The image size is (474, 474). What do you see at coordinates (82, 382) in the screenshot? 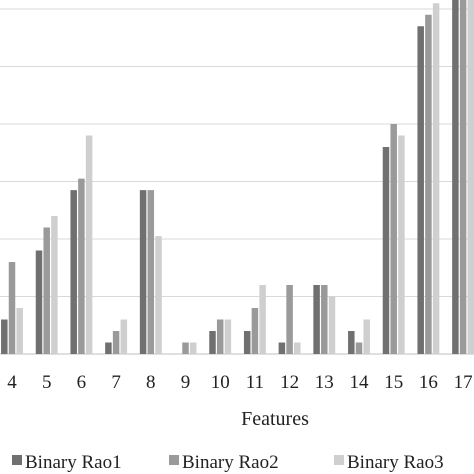
I see `x-tick-label: 6` at bounding box center [82, 382].